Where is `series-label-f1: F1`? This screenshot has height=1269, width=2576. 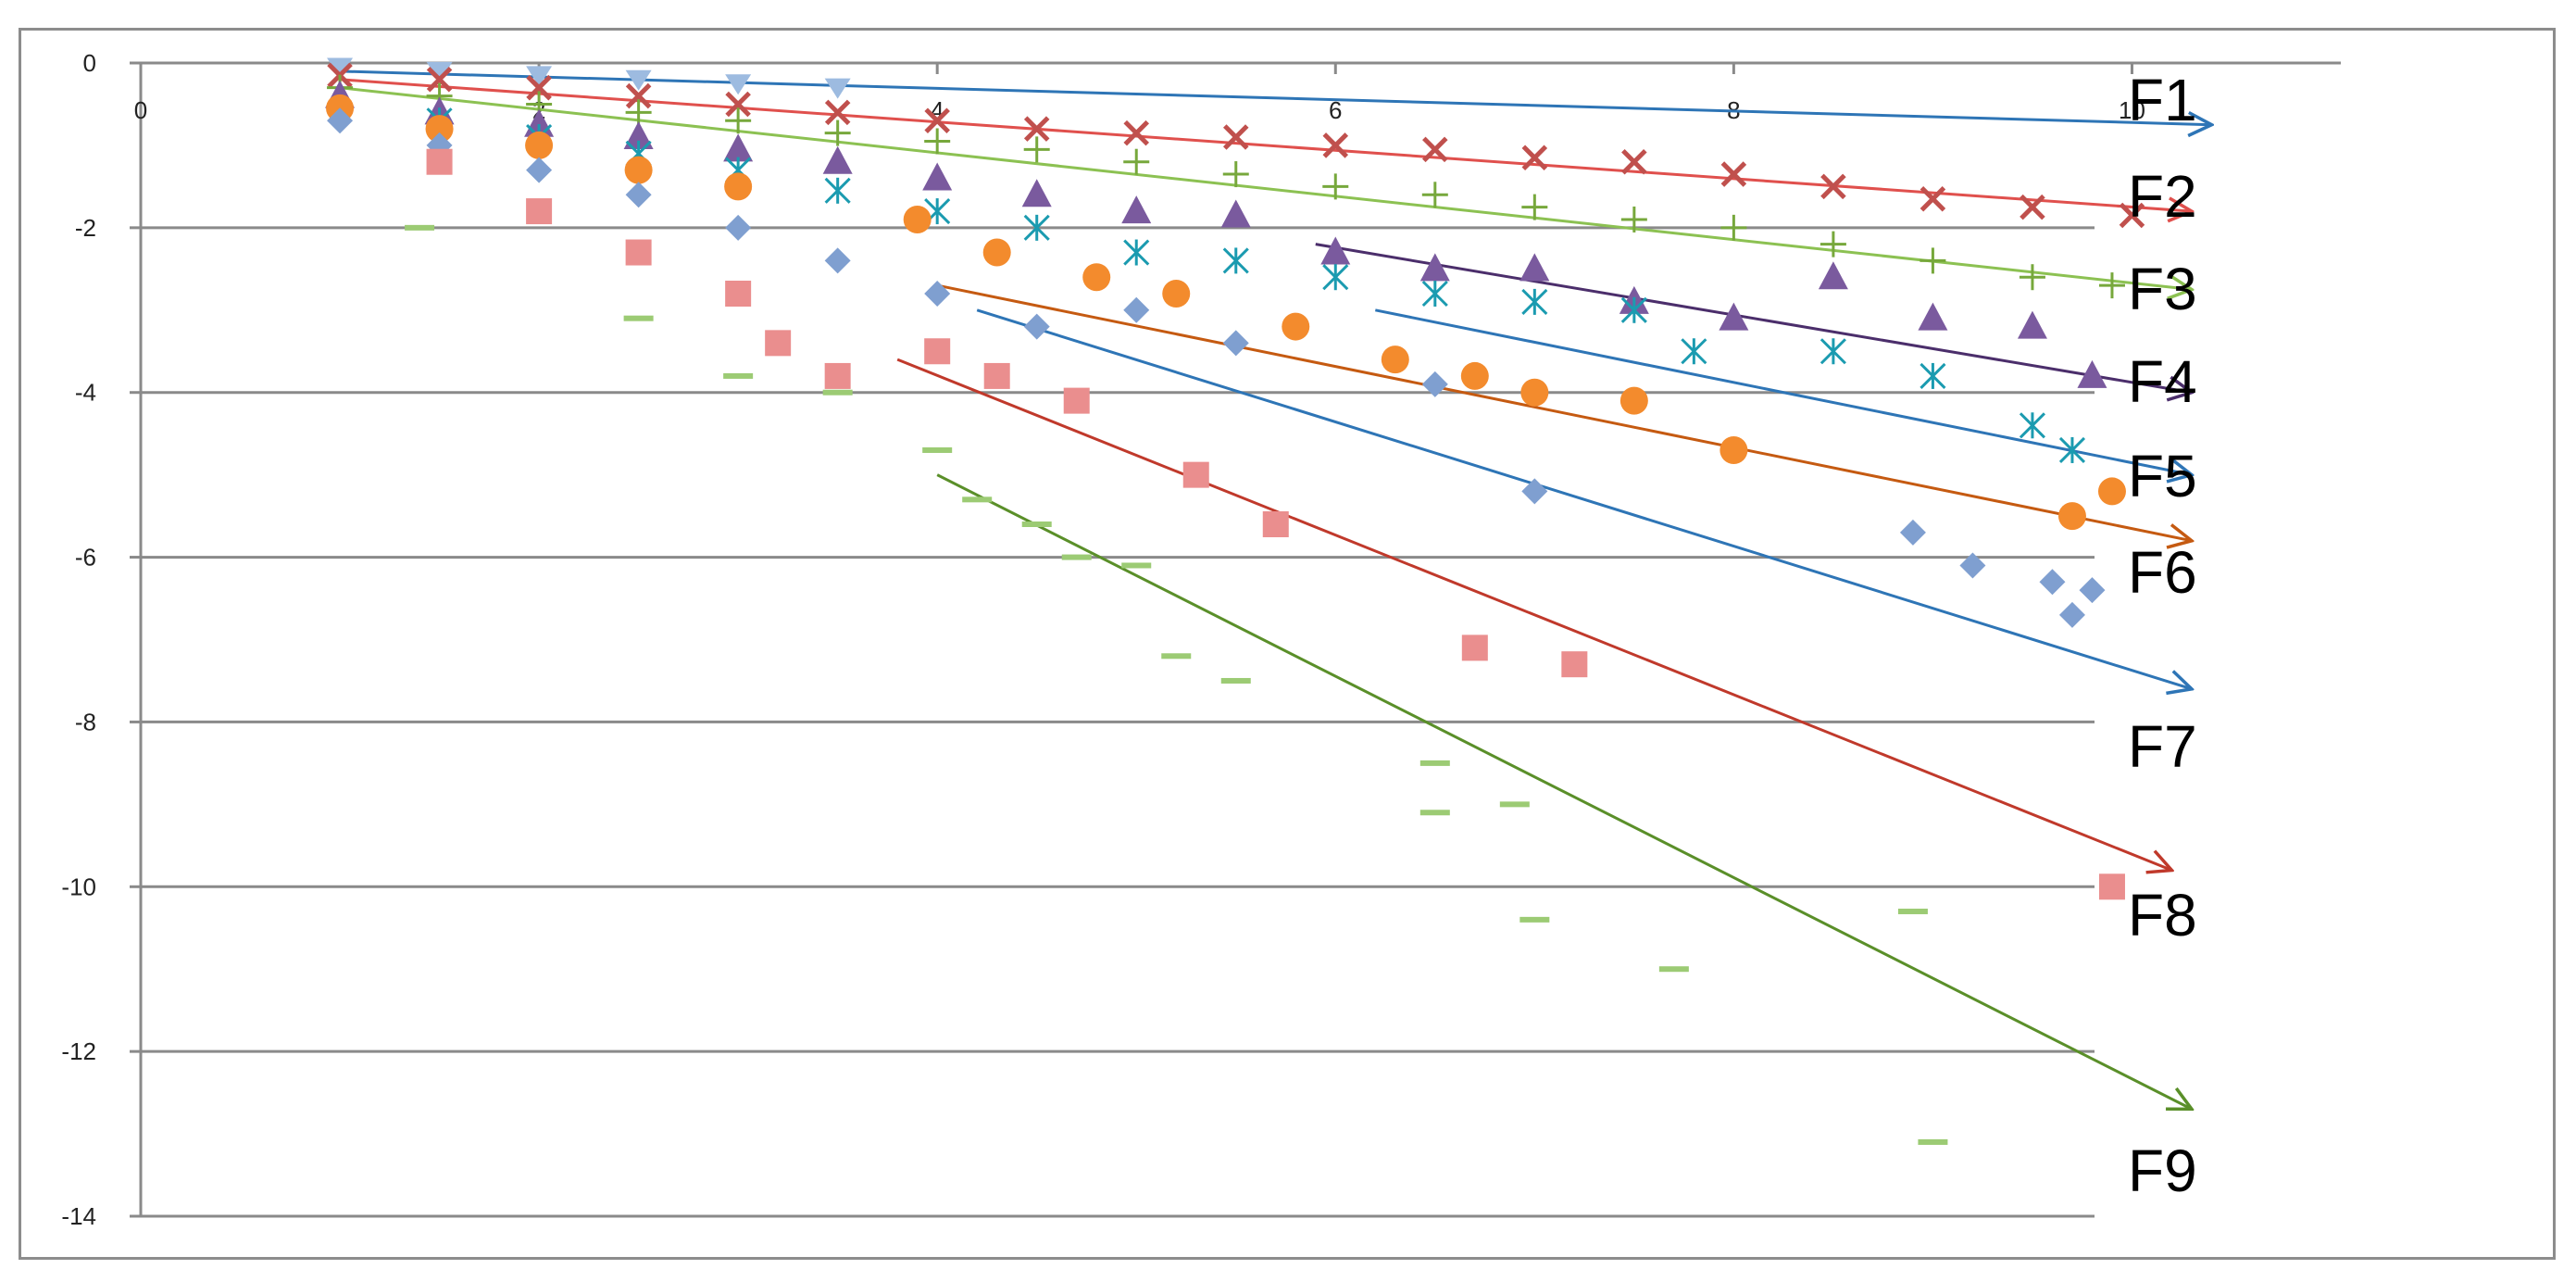
series-label-f1: F1 is located at coordinates (2162, 100).